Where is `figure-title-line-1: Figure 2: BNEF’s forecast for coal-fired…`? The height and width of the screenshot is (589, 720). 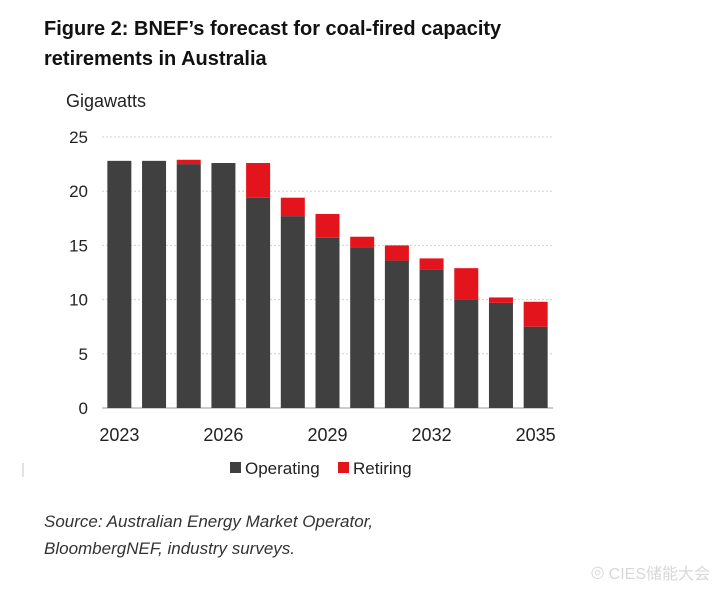
figure-title-line-1: Figure 2: BNEF’s forecast for coal-fired… is located at coordinates (273, 29).